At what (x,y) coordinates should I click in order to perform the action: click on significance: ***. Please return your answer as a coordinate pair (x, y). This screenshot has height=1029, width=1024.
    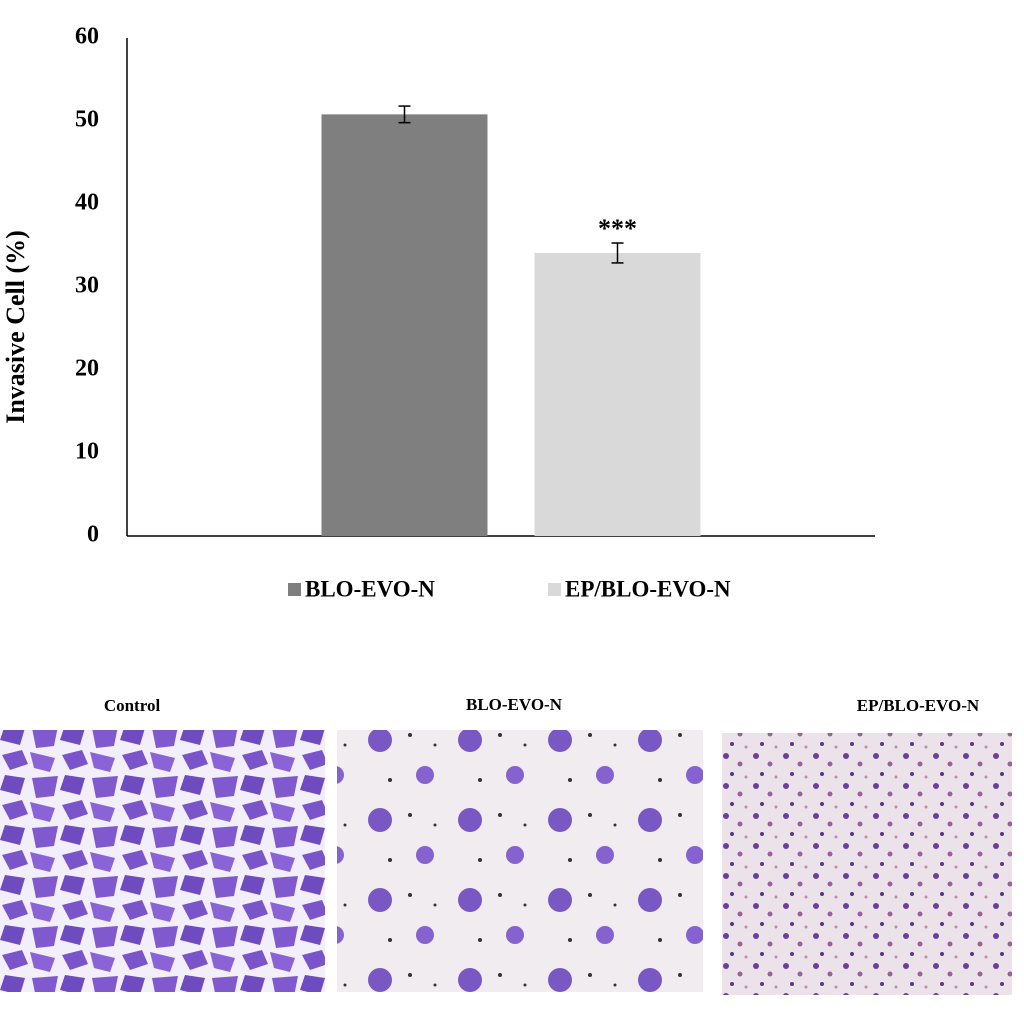
    Looking at the image, I should click on (617, 228).